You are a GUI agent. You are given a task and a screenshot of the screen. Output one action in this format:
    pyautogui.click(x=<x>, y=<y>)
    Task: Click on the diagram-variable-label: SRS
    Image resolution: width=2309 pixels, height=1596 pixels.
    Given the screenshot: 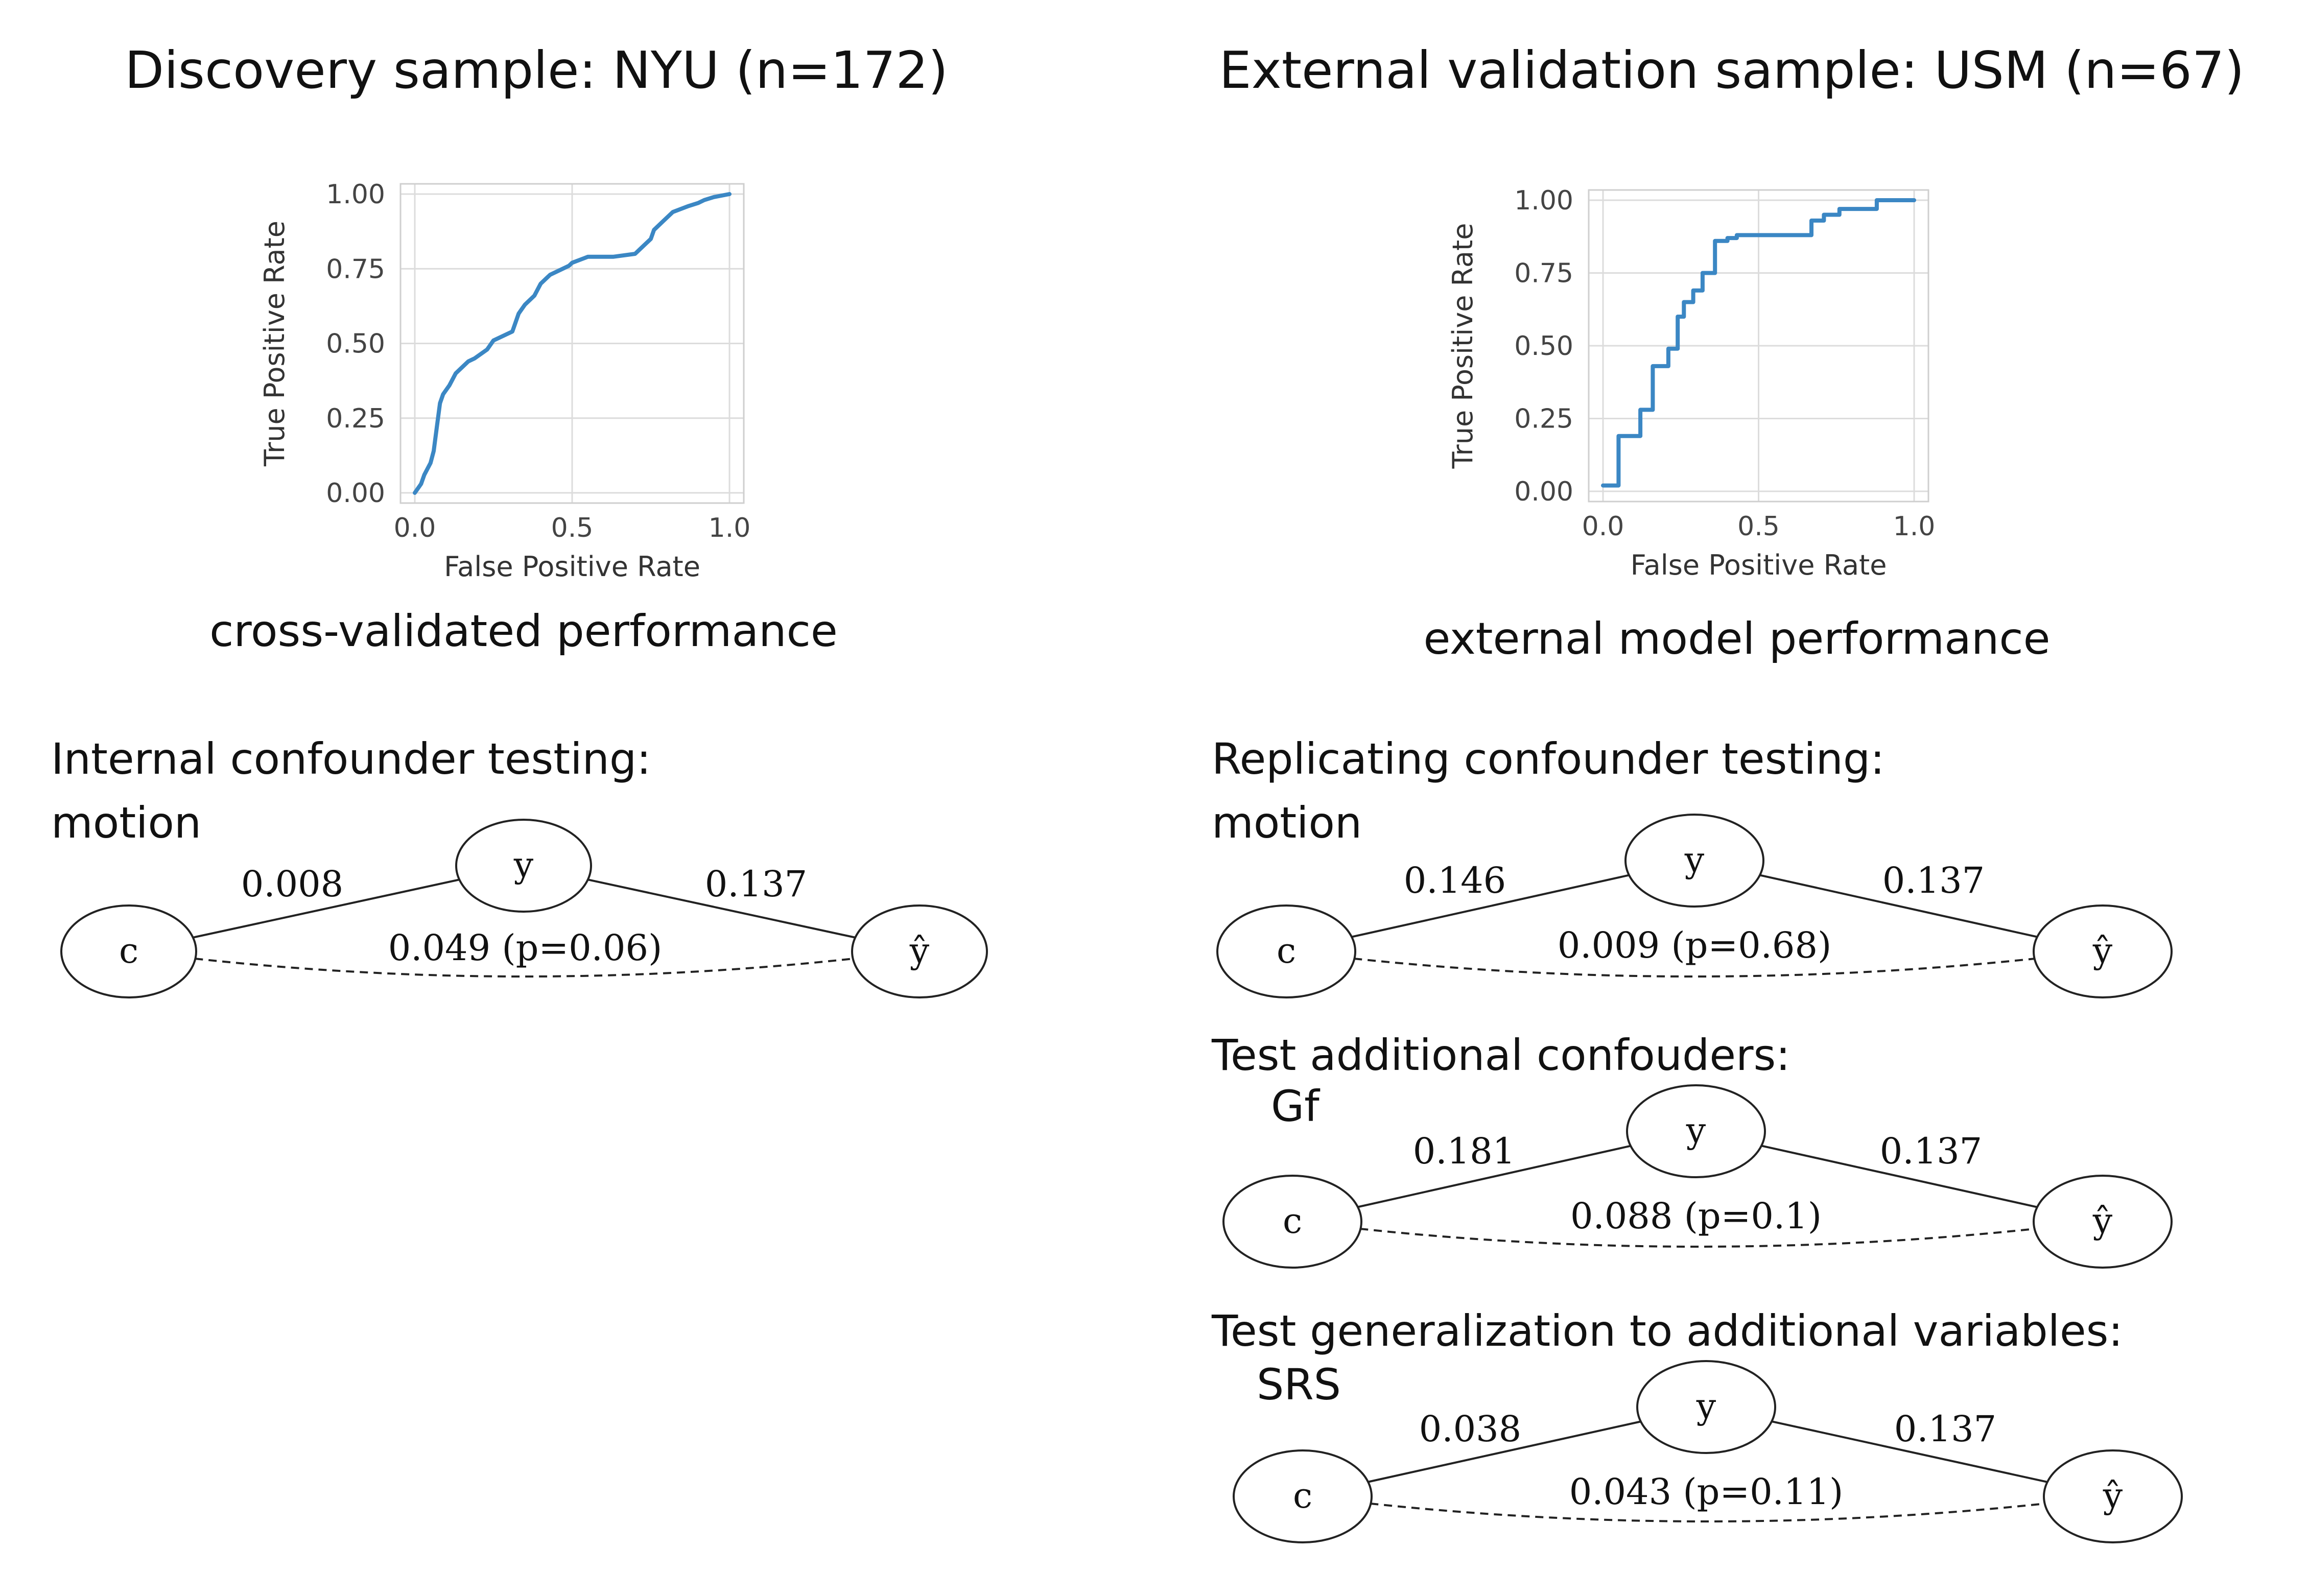 What is the action you would take?
    pyautogui.click(x=1299, y=1385)
    